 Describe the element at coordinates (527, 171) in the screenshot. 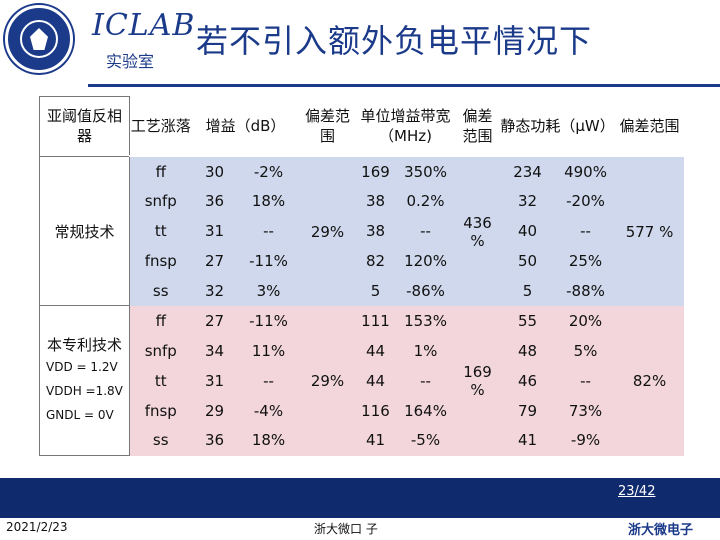

I see `cell-power: 234` at that location.